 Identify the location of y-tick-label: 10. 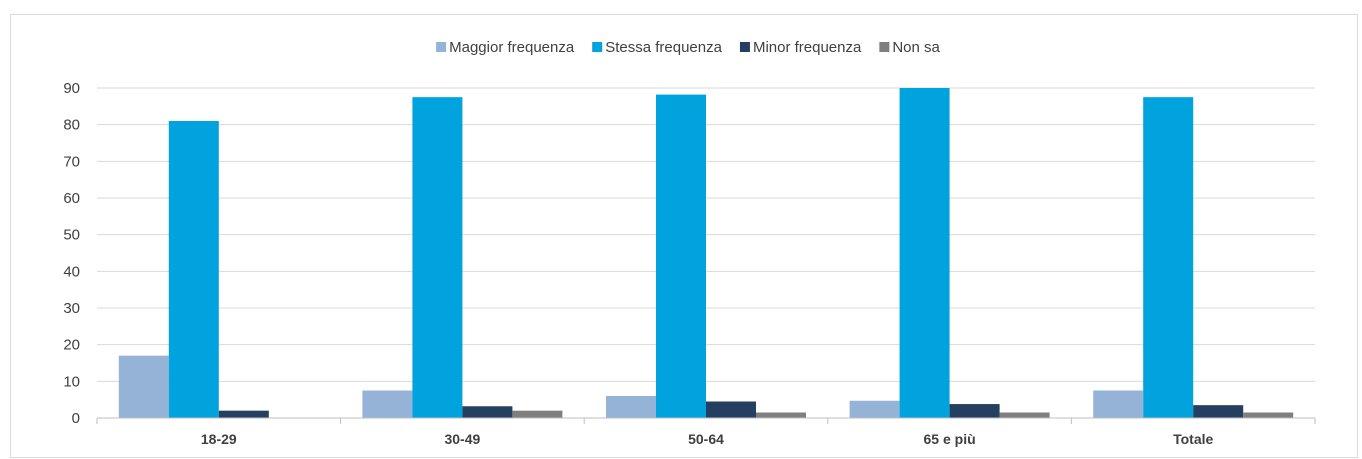
(71, 381).